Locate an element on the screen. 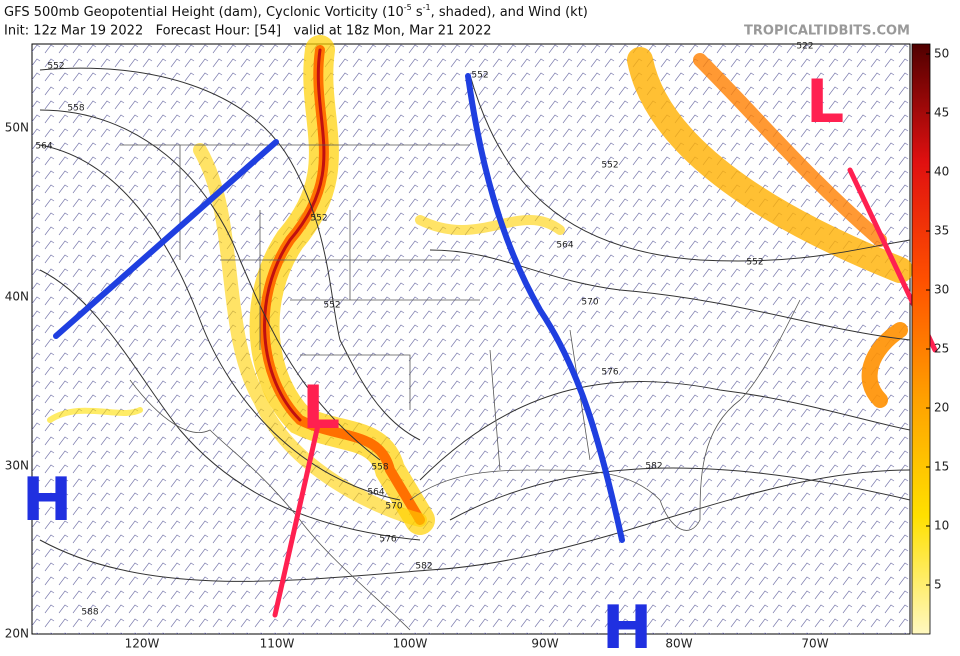  source-label: TROPICALTIDBITS.COM is located at coordinates (827, 31).